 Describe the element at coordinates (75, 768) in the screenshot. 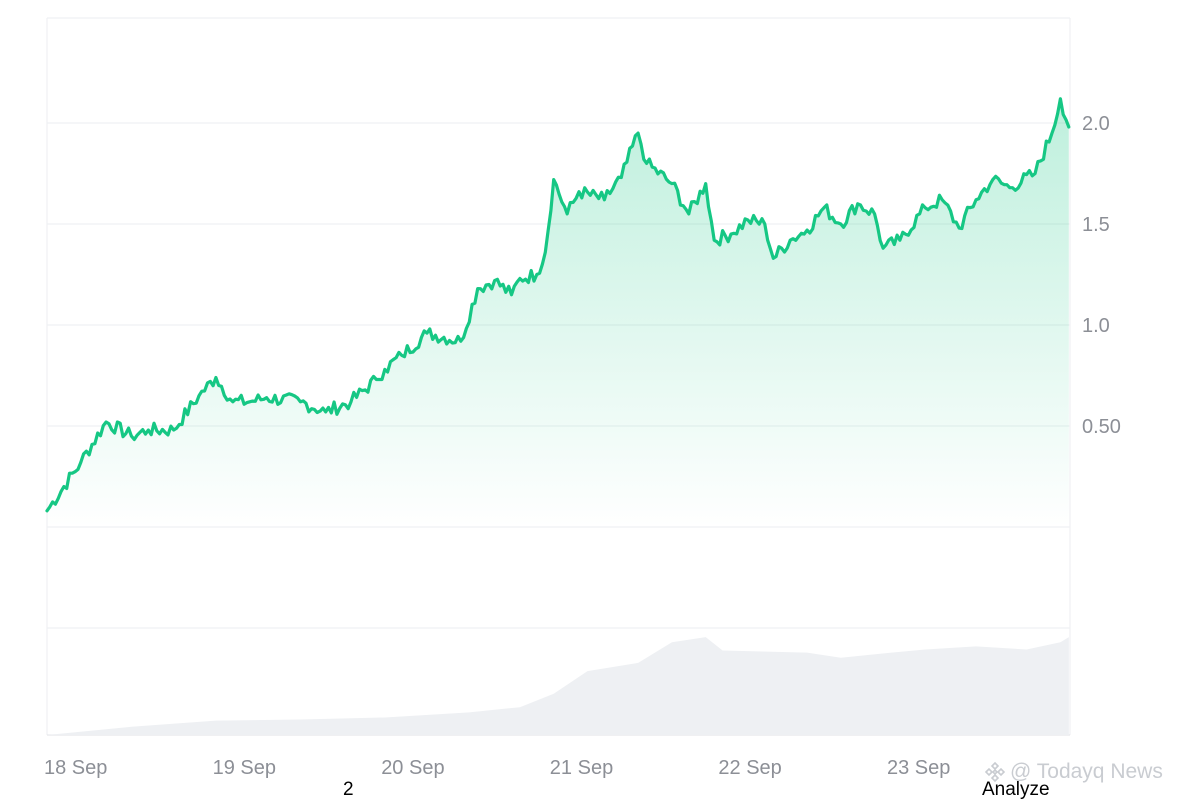

I see `x-tick-label: 18 Sep` at that location.